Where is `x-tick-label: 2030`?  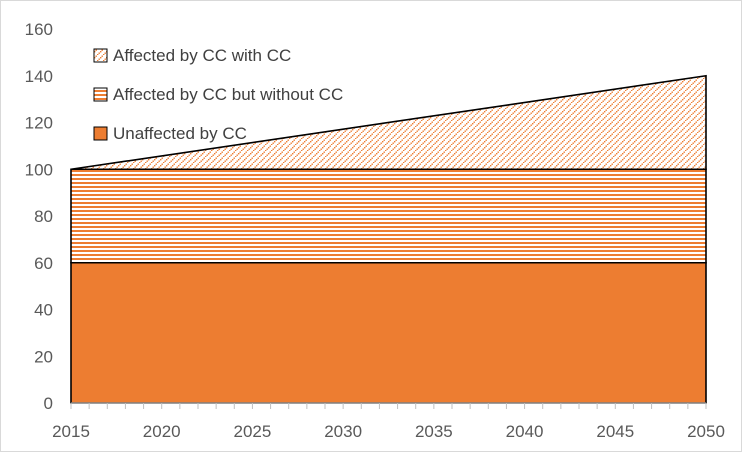 x-tick-label: 2030 is located at coordinates (343, 431).